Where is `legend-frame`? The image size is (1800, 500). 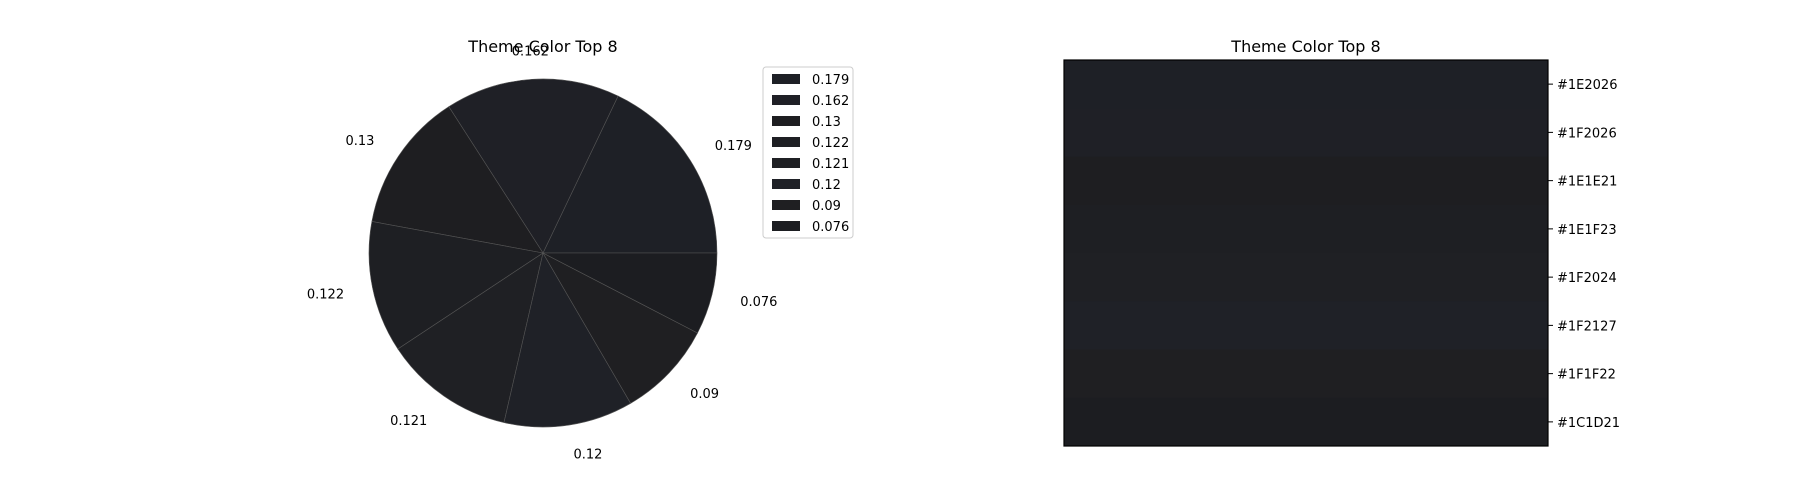
legend-frame is located at coordinates (808, 152).